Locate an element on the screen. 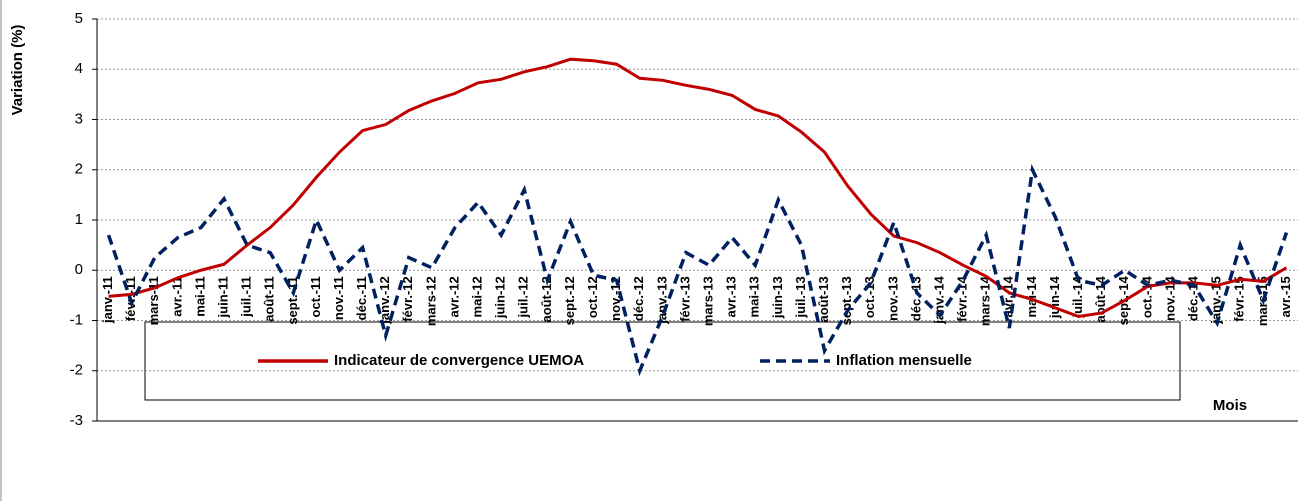  y-tick-label: 5 is located at coordinates (79, 18).